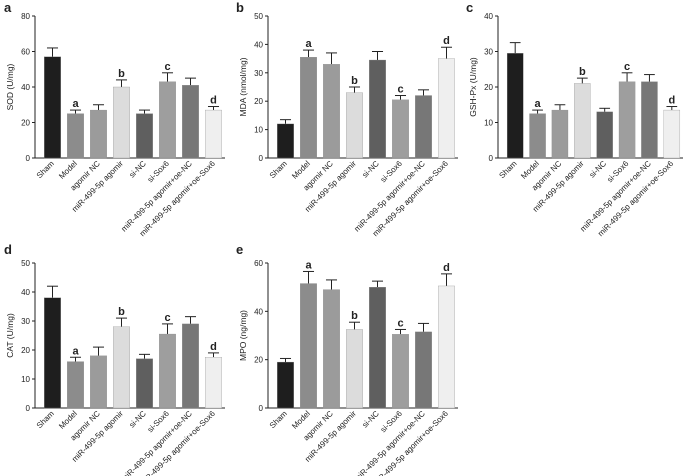  I want to click on panel-label: c, so click(469, 7).